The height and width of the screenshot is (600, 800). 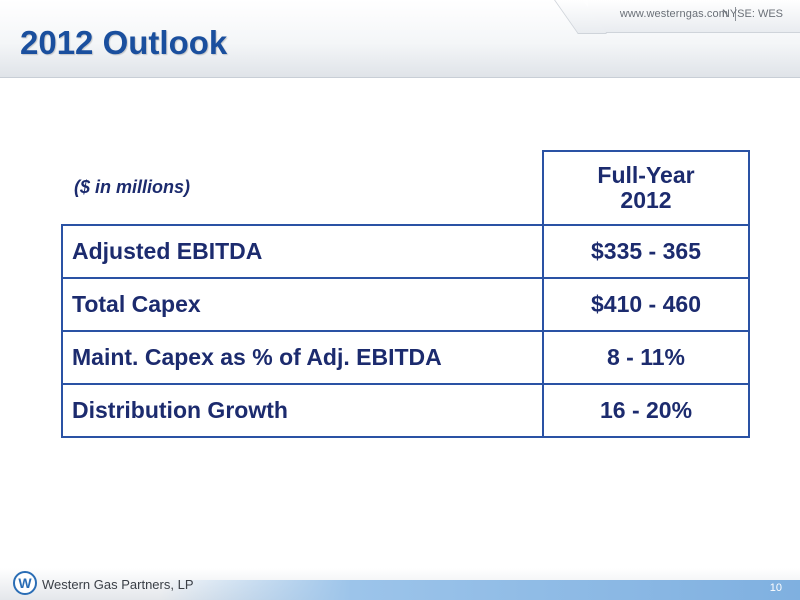 What do you see at coordinates (132, 187) in the screenshot?
I see `units-note: ($ in millions)` at bounding box center [132, 187].